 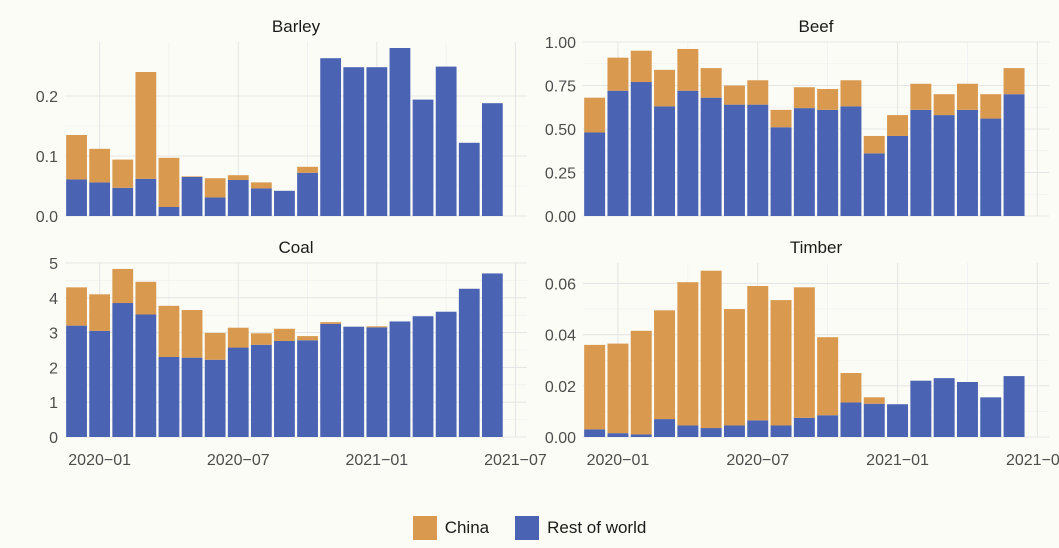 I want to click on panel-title-timber: Timber, so click(x=816, y=247).